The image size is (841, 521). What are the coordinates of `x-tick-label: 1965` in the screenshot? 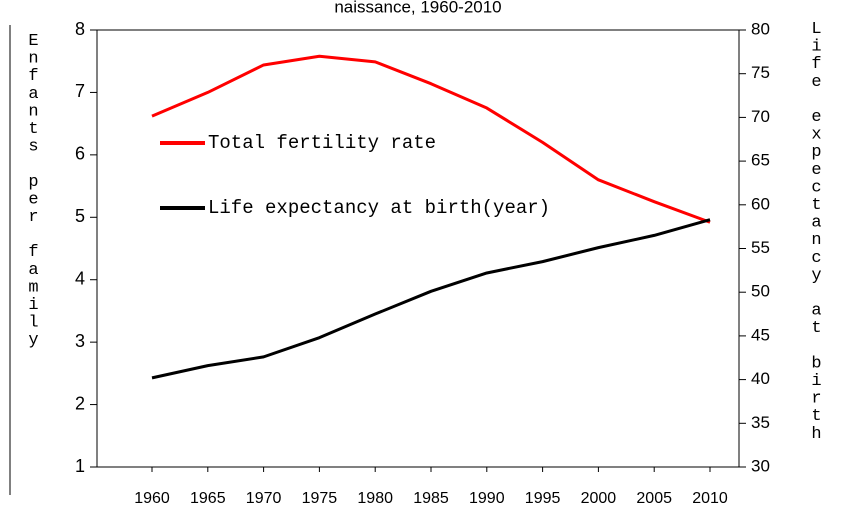 It's located at (208, 498).